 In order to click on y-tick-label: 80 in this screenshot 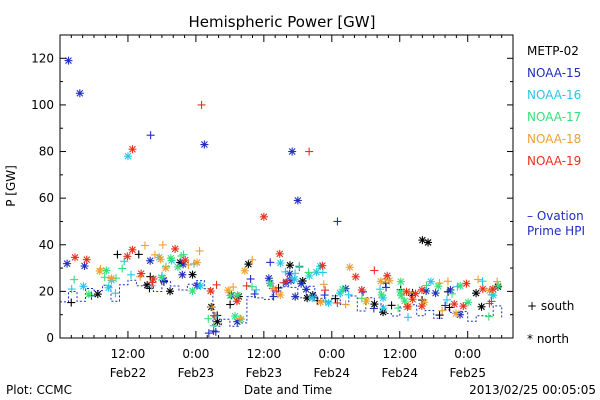, I will do `click(46, 152)`.